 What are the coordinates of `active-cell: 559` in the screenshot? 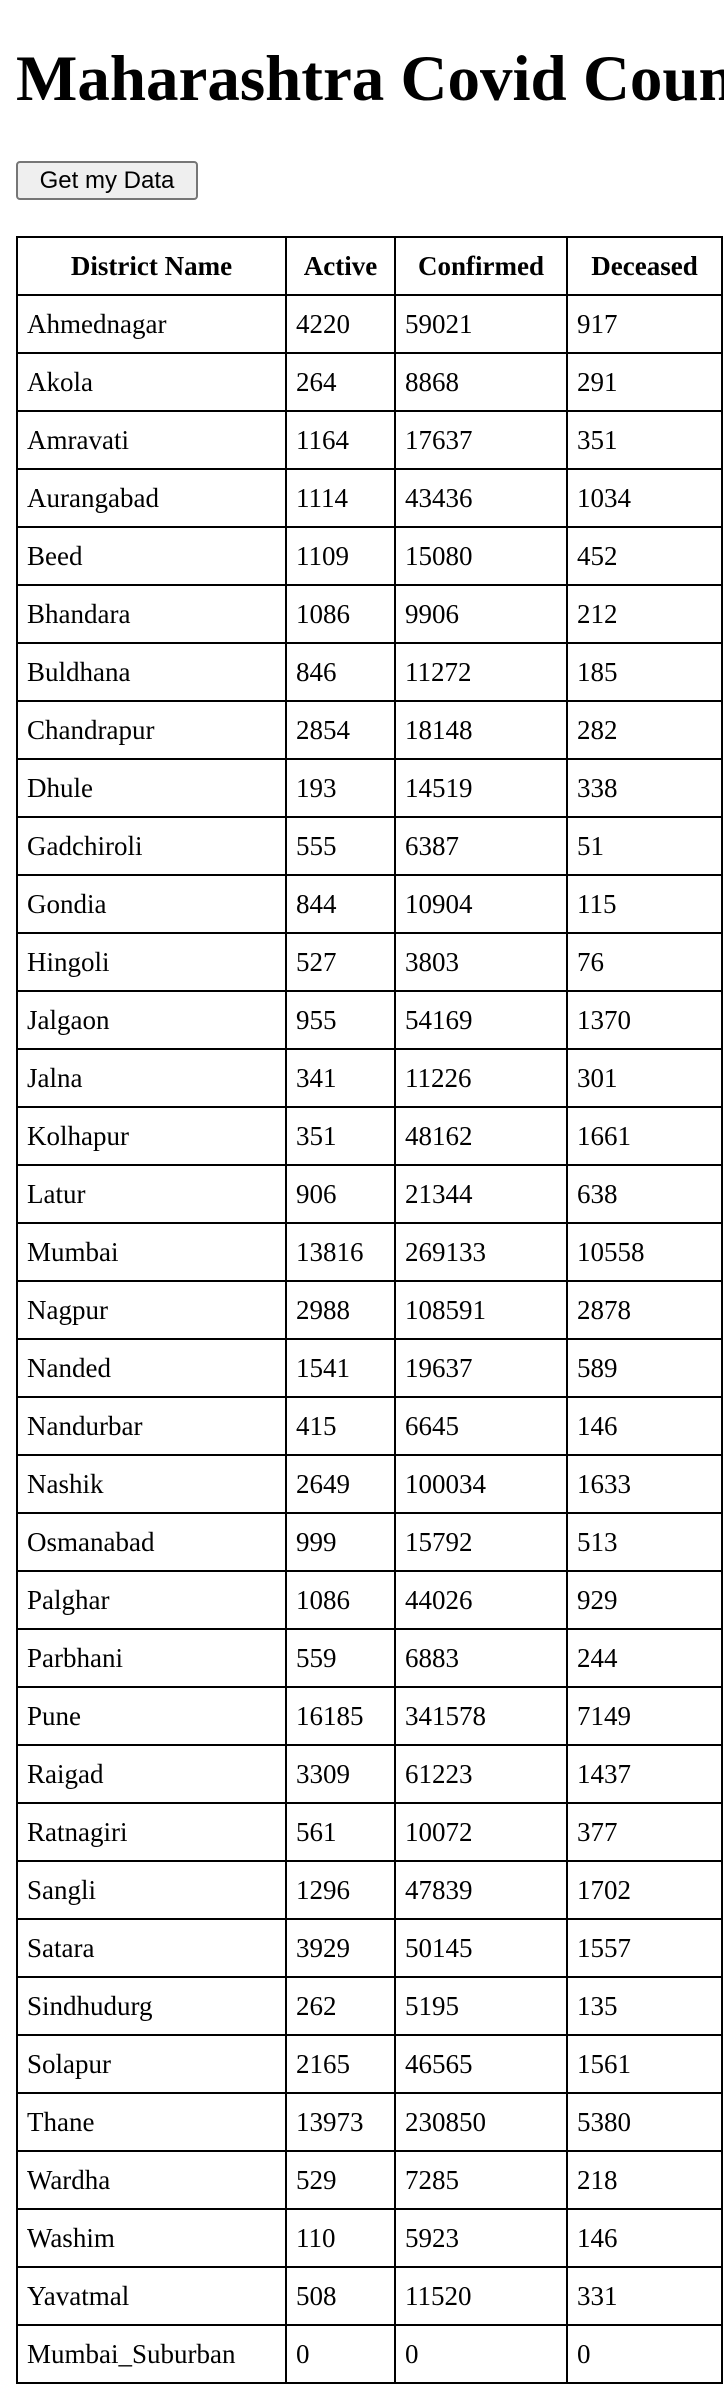 It's located at (340, 1658).